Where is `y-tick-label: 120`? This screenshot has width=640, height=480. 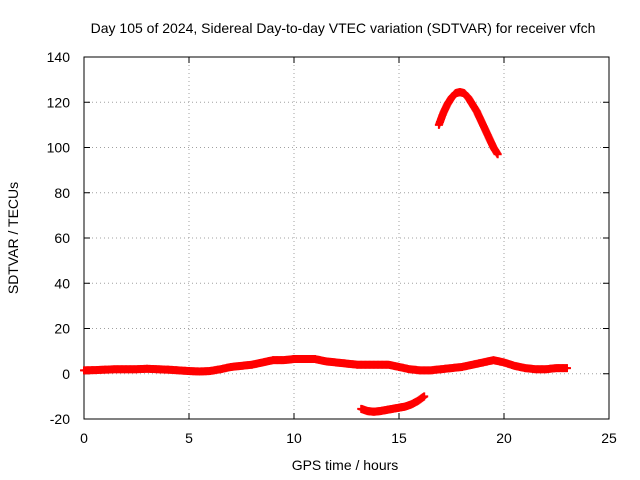
y-tick-label: 120 is located at coordinates (59, 102).